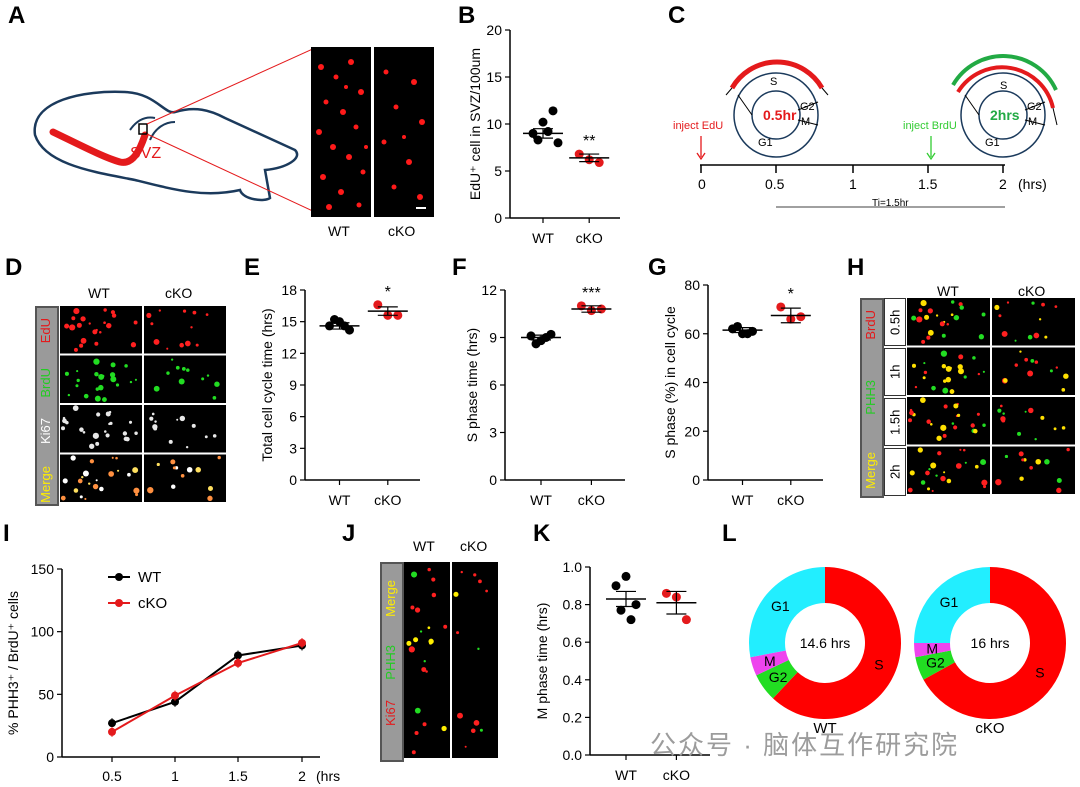 The height and width of the screenshot is (787, 1080). Describe the element at coordinates (573, 605) in the screenshot. I see `y-tick-label: 0.8` at that location.